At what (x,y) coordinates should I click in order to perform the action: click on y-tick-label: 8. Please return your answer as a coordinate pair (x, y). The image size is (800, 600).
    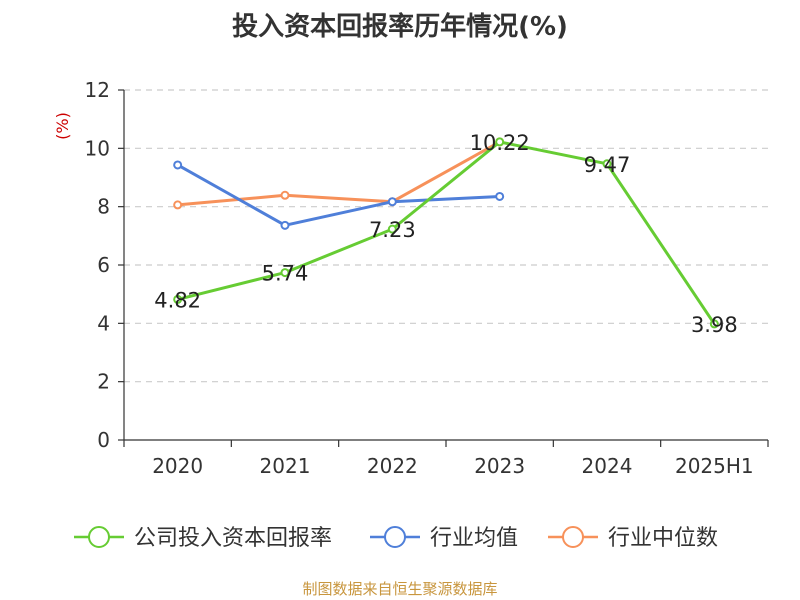
    Looking at the image, I should click on (103, 207).